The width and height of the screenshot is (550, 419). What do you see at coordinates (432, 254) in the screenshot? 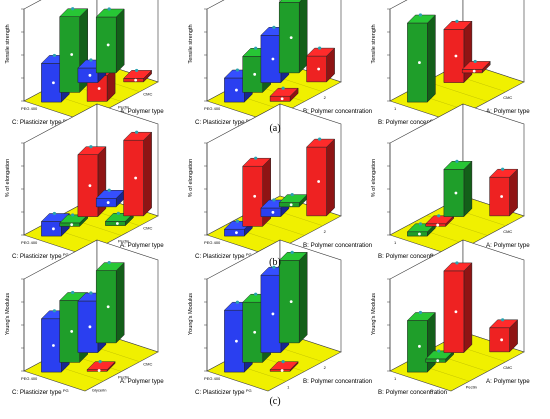
I see `left-tick-label: 2` at bounding box center [432, 254].